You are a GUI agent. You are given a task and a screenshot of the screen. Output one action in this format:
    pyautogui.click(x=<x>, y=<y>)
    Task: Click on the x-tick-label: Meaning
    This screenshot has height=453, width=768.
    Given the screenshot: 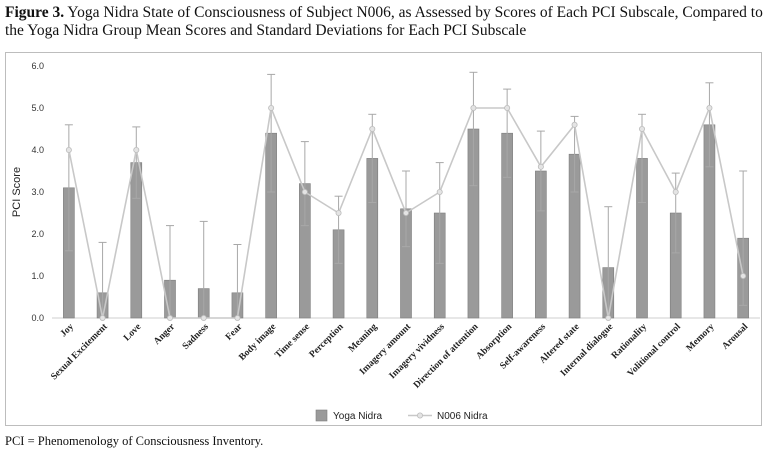 What is the action you would take?
    pyautogui.click(x=363, y=338)
    